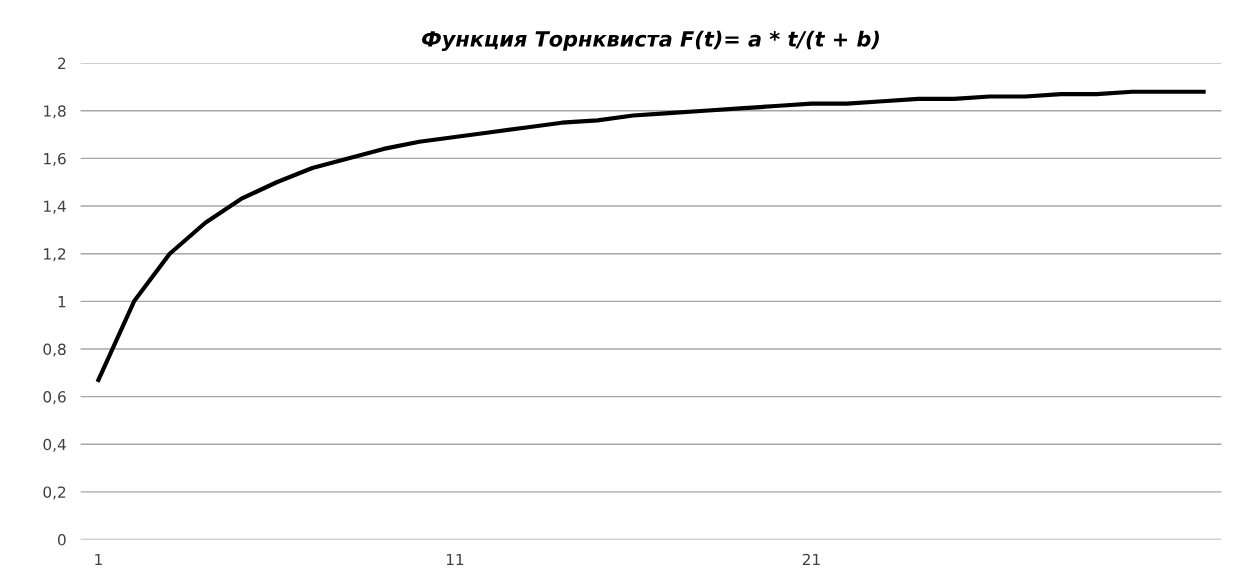 The width and height of the screenshot is (1240, 574). What do you see at coordinates (54, 350) in the screenshot?
I see `y-tick-label: 0,8` at bounding box center [54, 350].